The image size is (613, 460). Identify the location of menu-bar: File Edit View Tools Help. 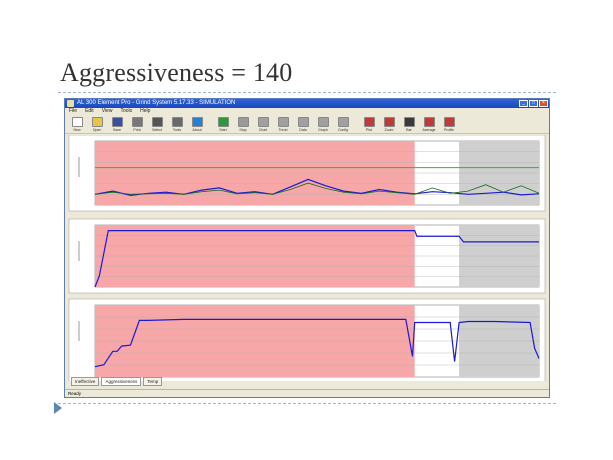
(307, 111).